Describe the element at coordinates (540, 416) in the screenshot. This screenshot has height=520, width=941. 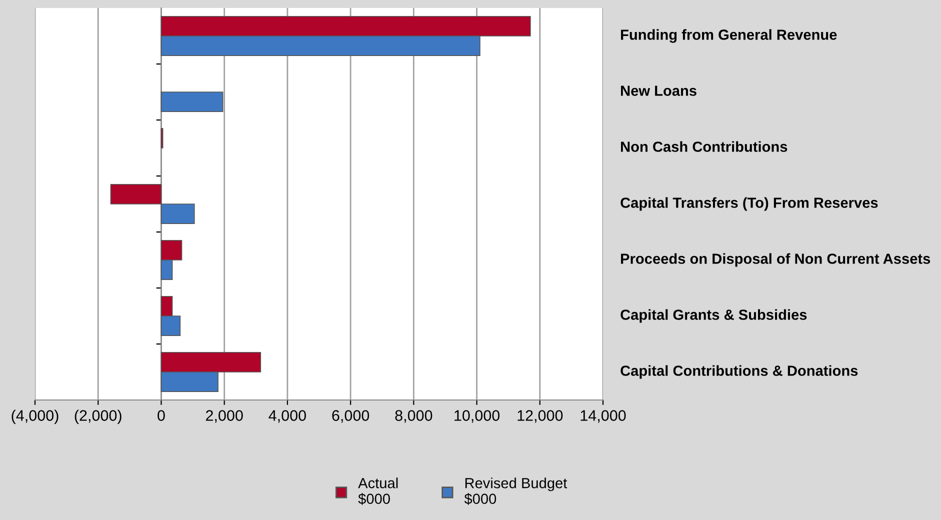
I see `x-tick-label: 12,000` at that location.